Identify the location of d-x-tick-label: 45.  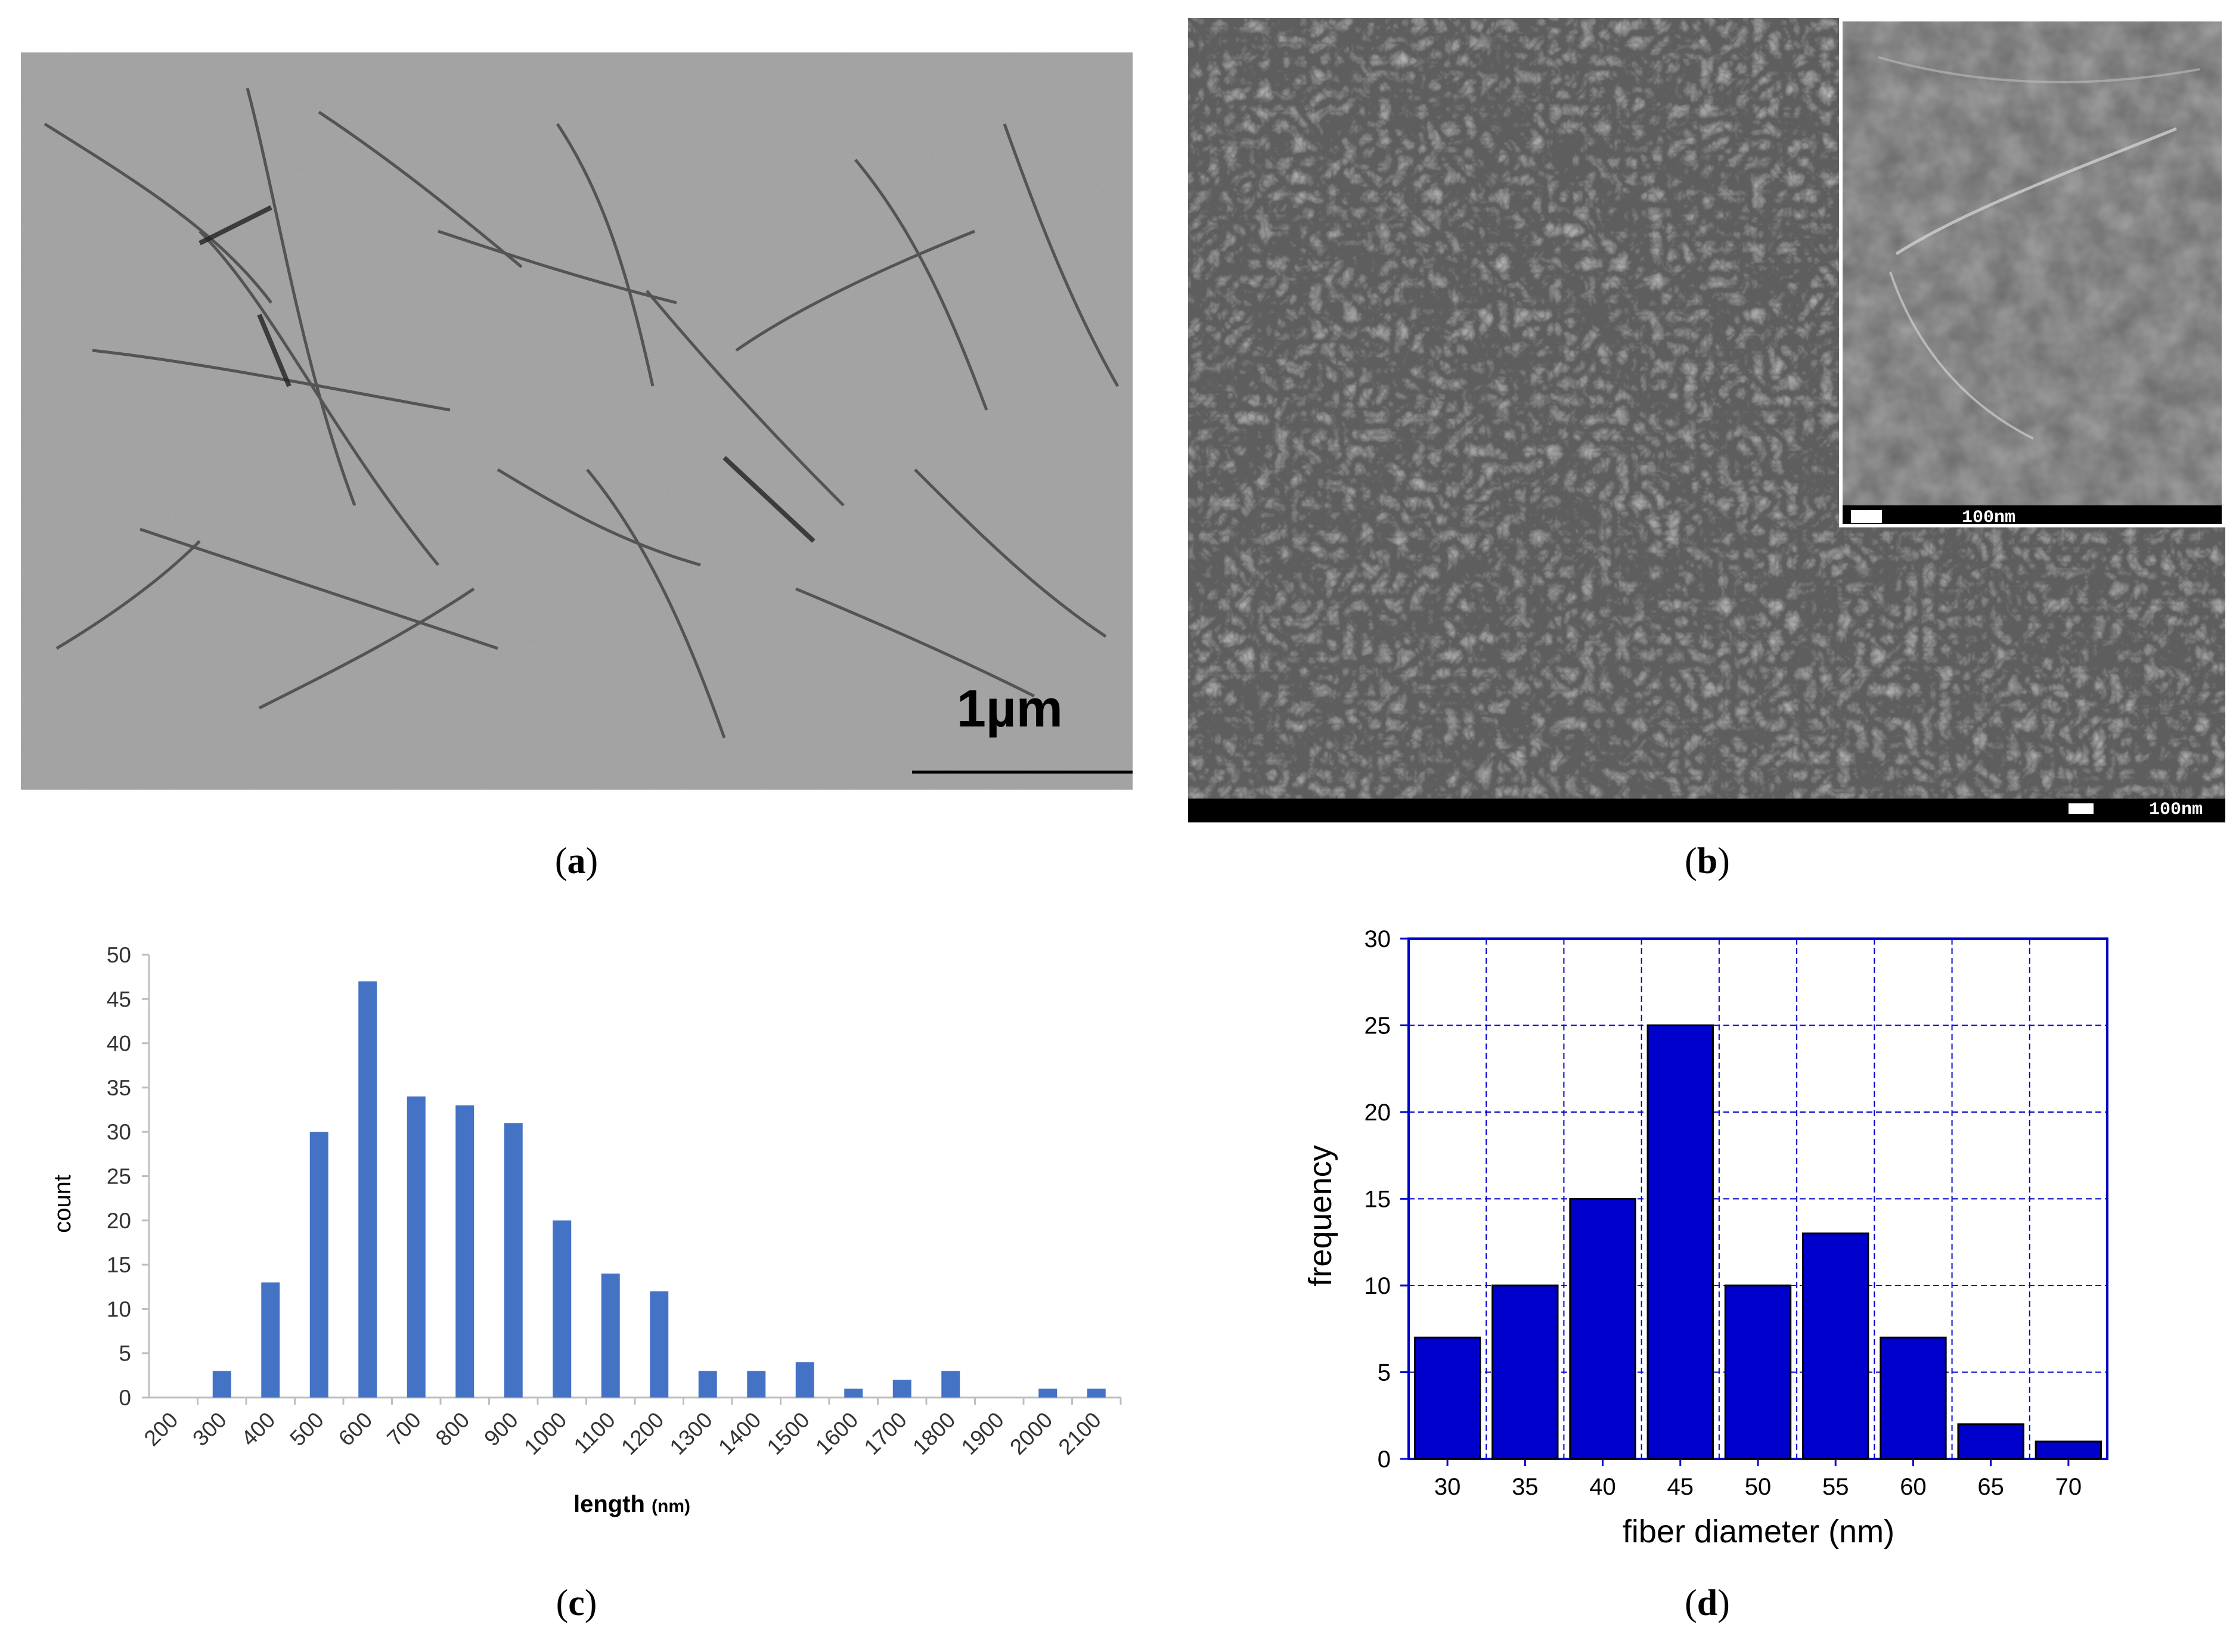
(1680, 1487).